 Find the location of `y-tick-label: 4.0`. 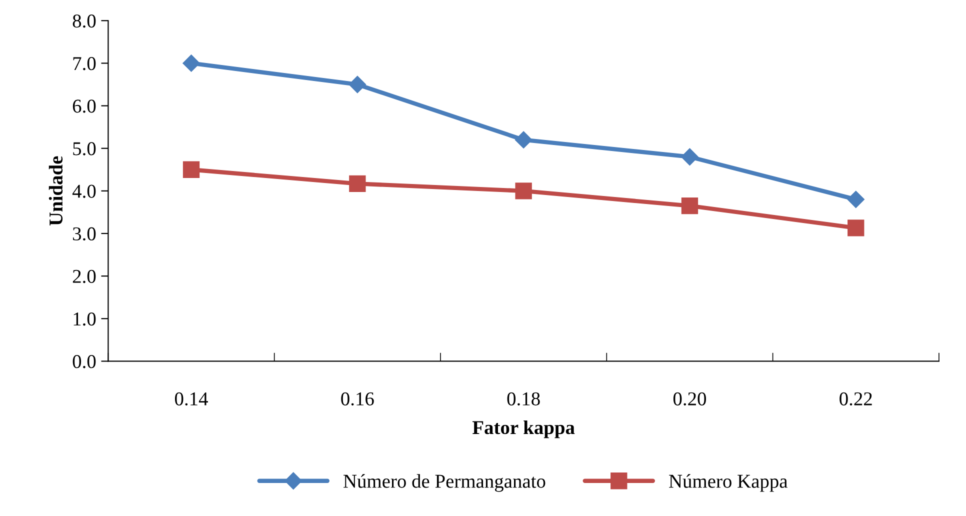

y-tick-label: 4.0 is located at coordinates (84, 191).